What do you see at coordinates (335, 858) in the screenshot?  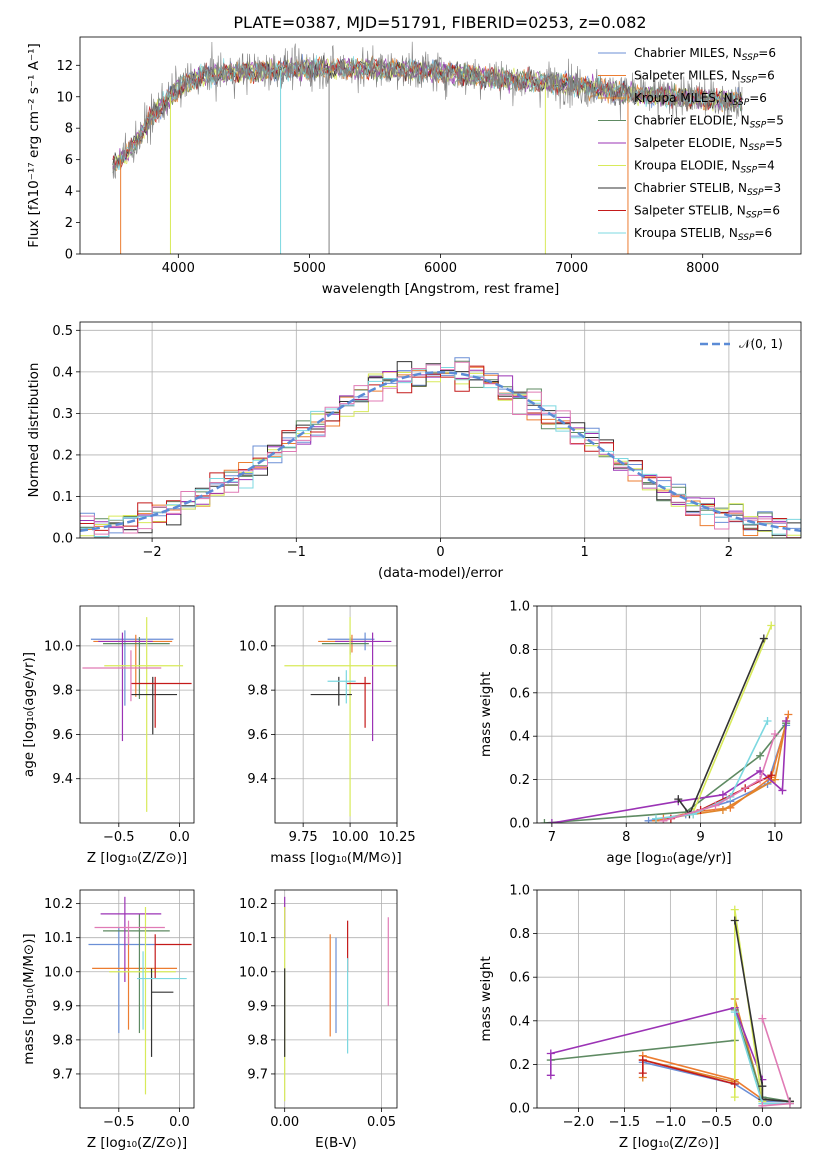 I see `x-axis-label: mass [log₁₀(M/M⊙)]` at bounding box center [335, 858].